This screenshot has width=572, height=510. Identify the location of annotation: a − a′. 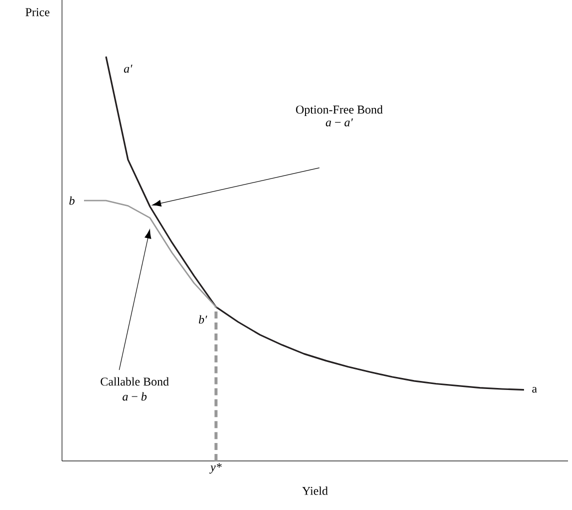
(339, 122).